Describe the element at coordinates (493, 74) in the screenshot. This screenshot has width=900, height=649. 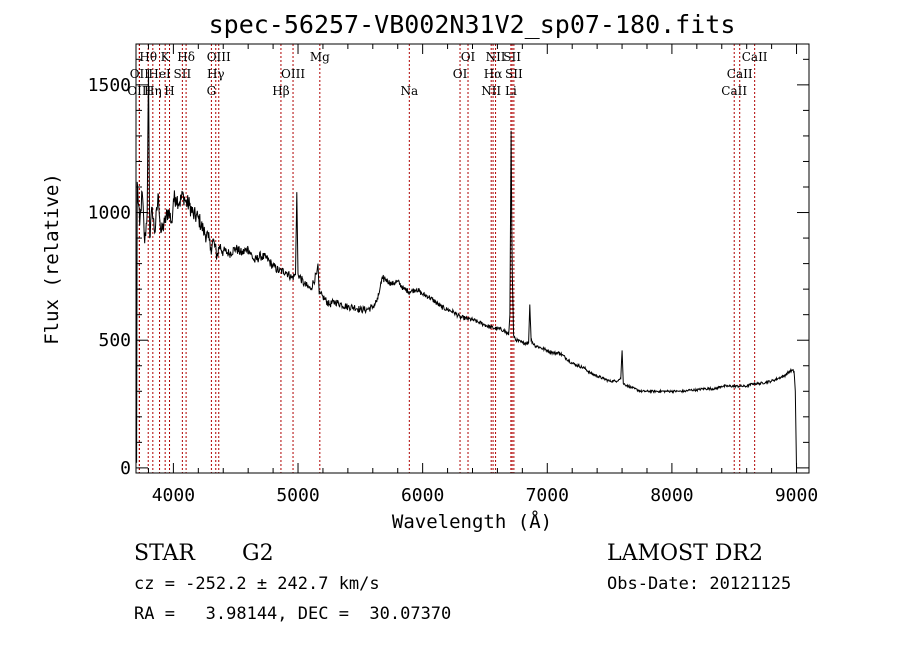
I see `line-marker-label: Hα` at that location.